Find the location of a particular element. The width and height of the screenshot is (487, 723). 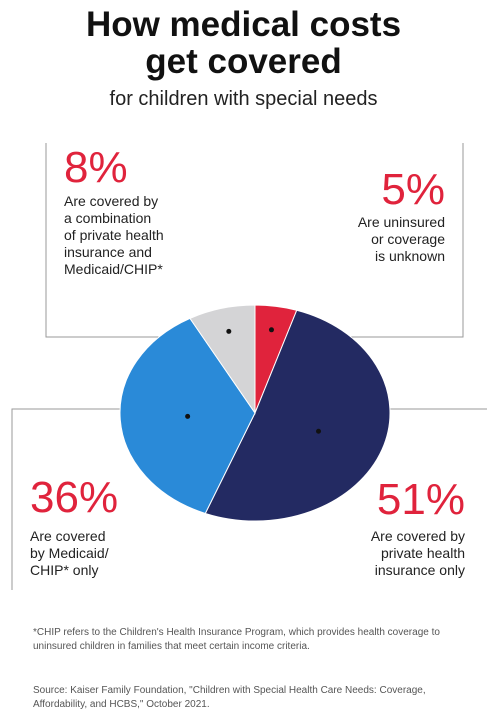

dot-medicaid is located at coordinates (188, 416).